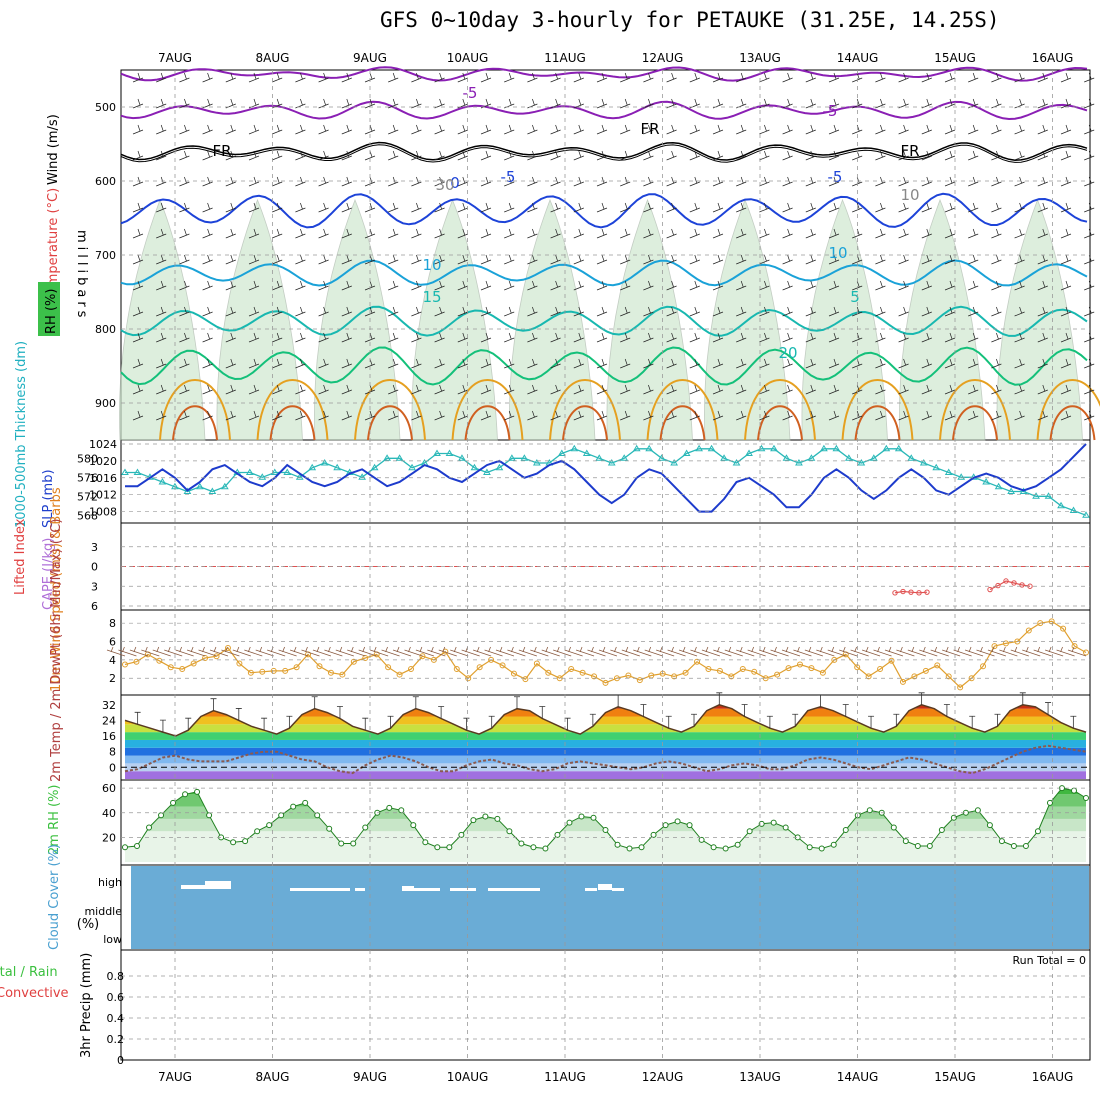  What do you see at coordinates (663, 58) in the screenshot?
I see `date-label-top: 12AUG` at bounding box center [663, 58].